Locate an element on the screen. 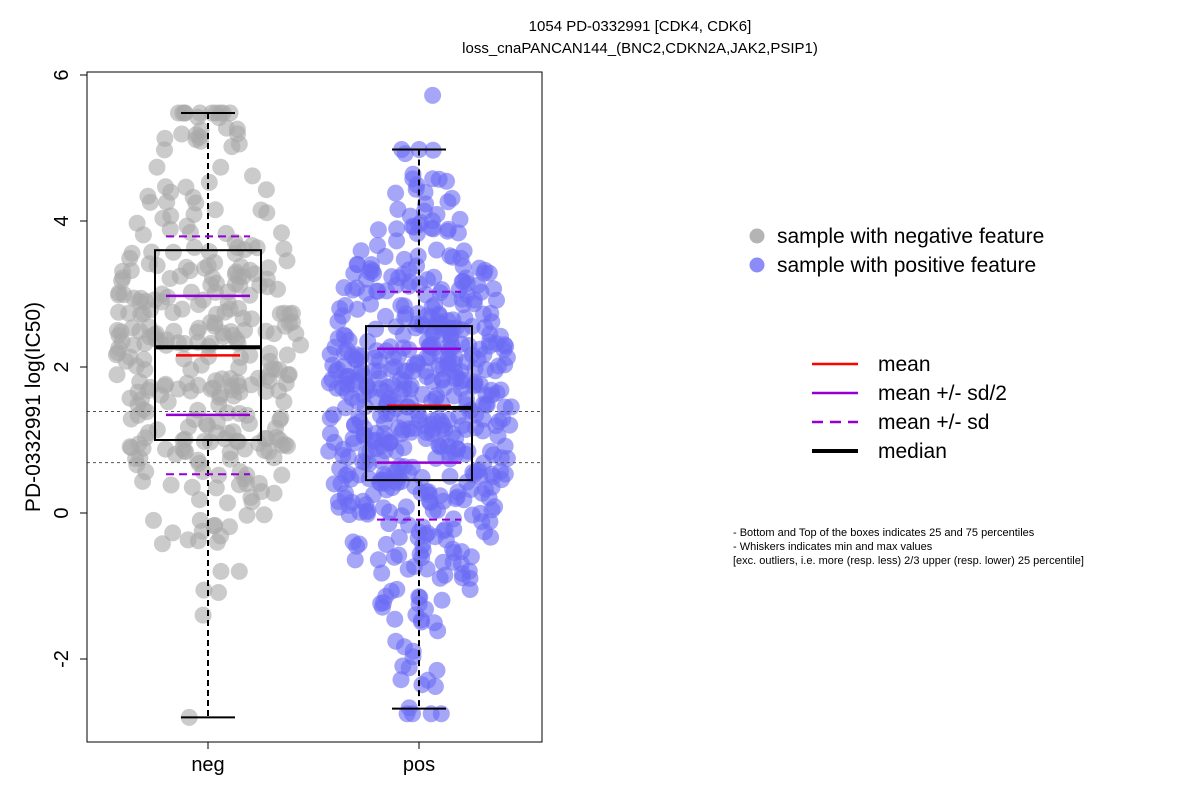  legend-label: sample with positive feature is located at coordinates (906, 265).